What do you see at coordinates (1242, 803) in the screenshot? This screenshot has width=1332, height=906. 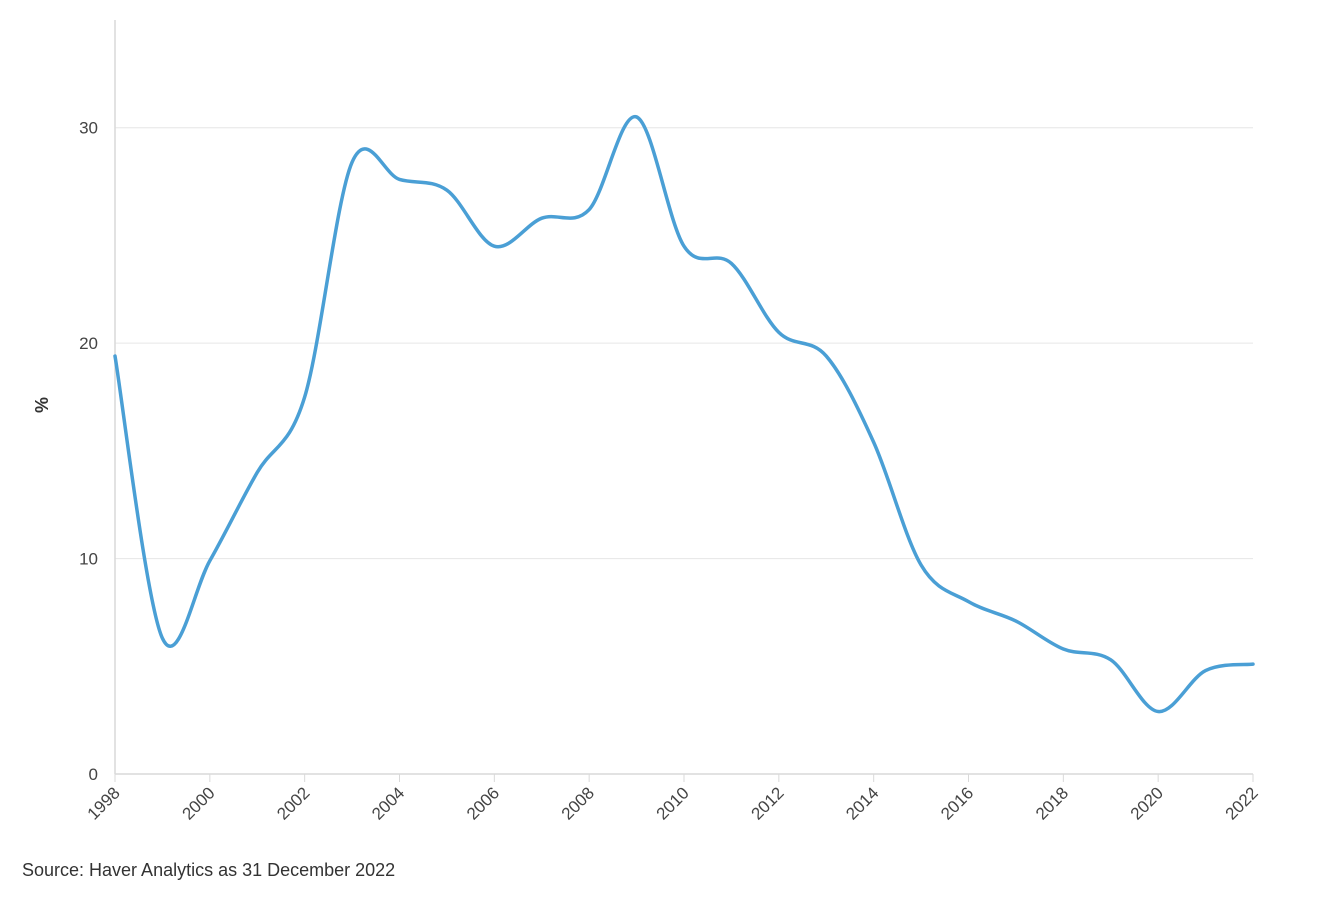 I see `x-tick-label-2022: 2022` at bounding box center [1242, 803].